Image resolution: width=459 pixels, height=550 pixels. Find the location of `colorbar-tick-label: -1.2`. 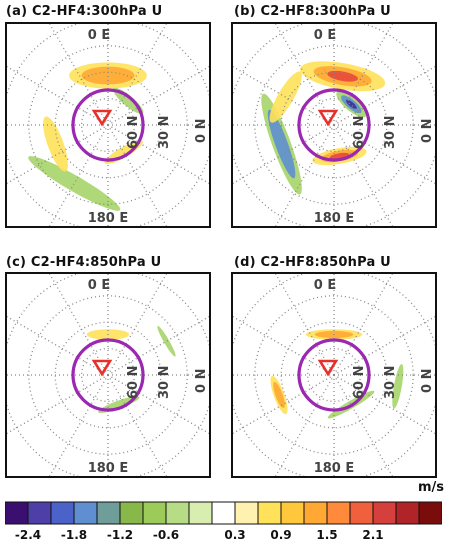

colorbar-tick-label: -1.2 is located at coordinates (120, 535).